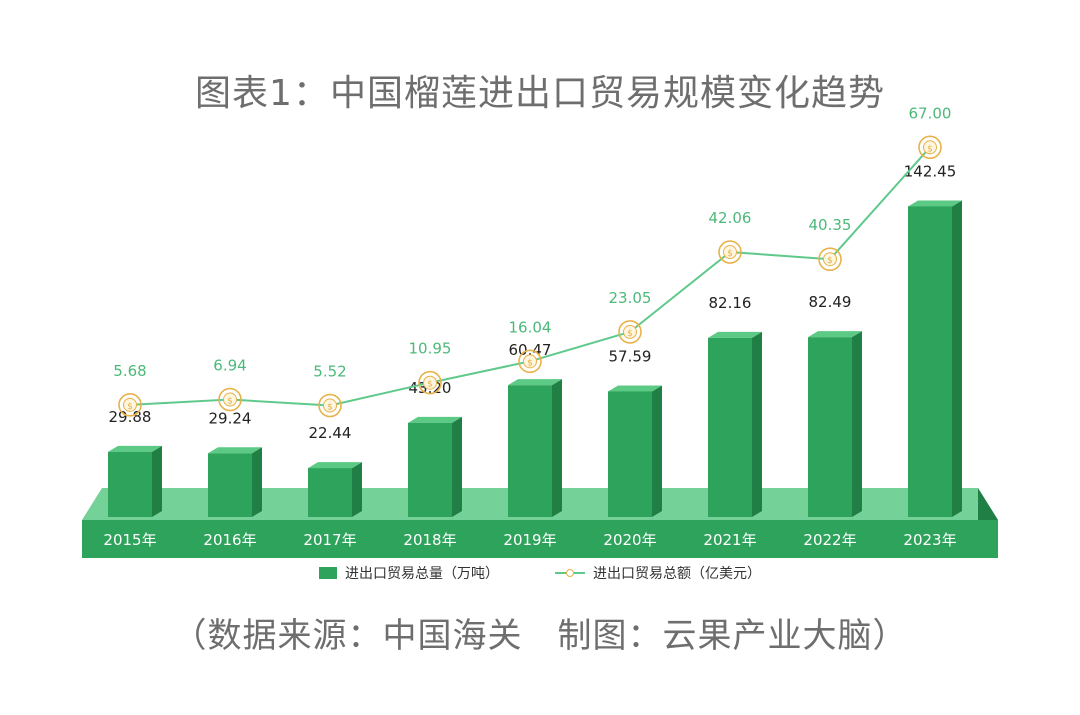 The width and height of the screenshot is (1080, 715). Describe the element at coordinates (540, 573) in the screenshot. I see `chart-legend: 进出口贸易总量（万吨） 进出口贸易总额（亿美元）` at that location.